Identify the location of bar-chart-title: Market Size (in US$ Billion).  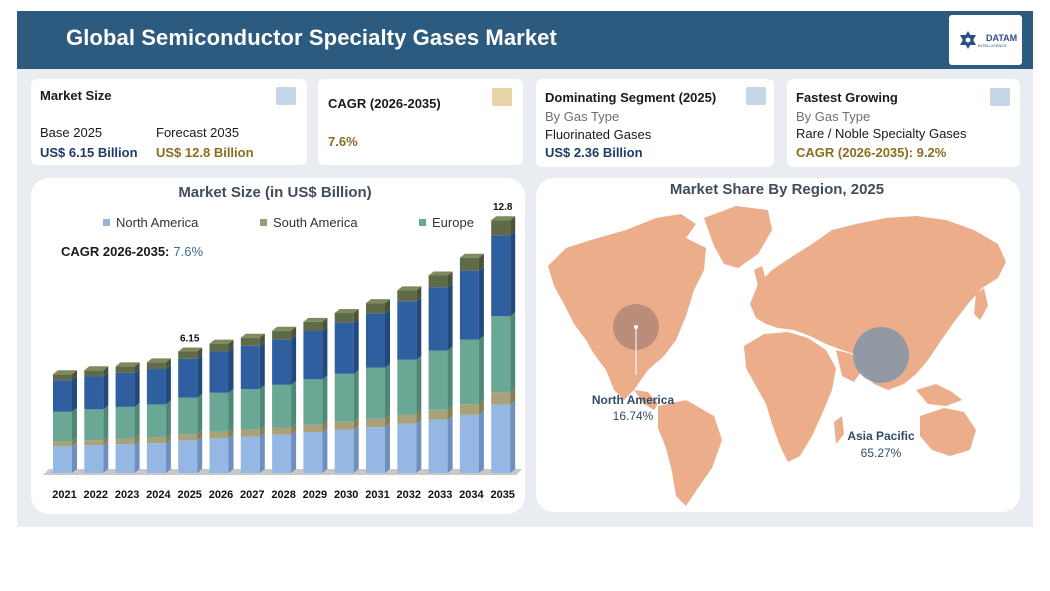
(274, 192).